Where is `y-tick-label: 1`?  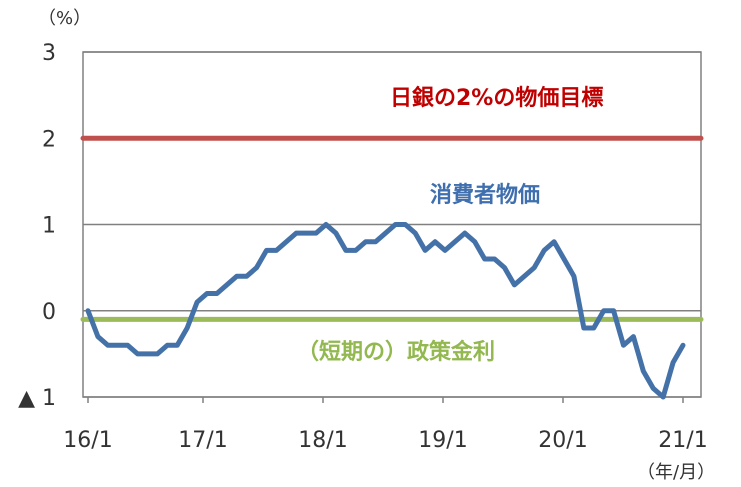
y-tick-label: 1 is located at coordinates (49, 226).